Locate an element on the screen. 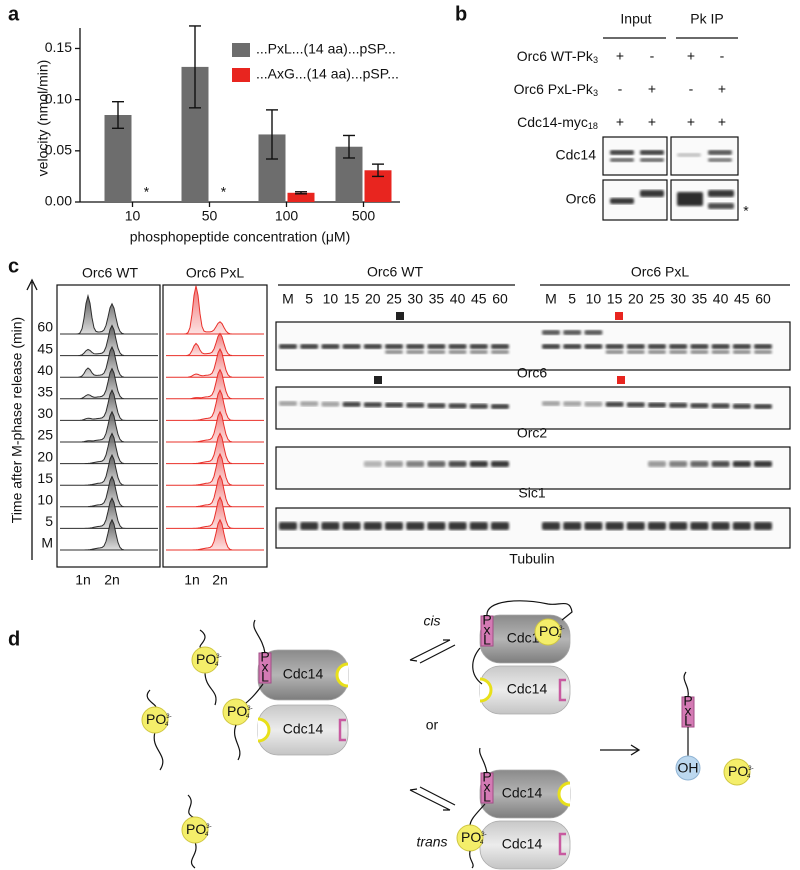 This screenshot has width=800, height=870. annotation: * is located at coordinates (147, 192).